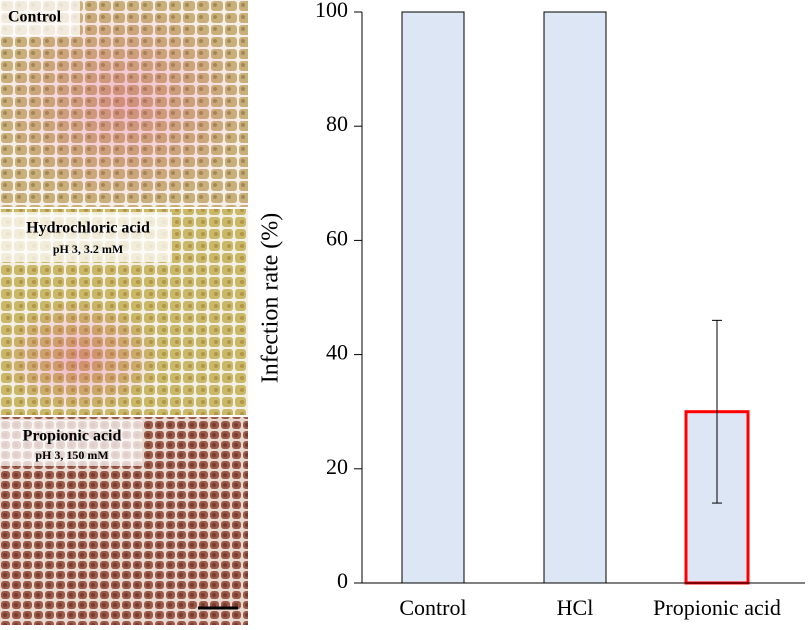  What do you see at coordinates (80, 357) in the screenshot?
I see `micrograph-tint` at bounding box center [80, 357].